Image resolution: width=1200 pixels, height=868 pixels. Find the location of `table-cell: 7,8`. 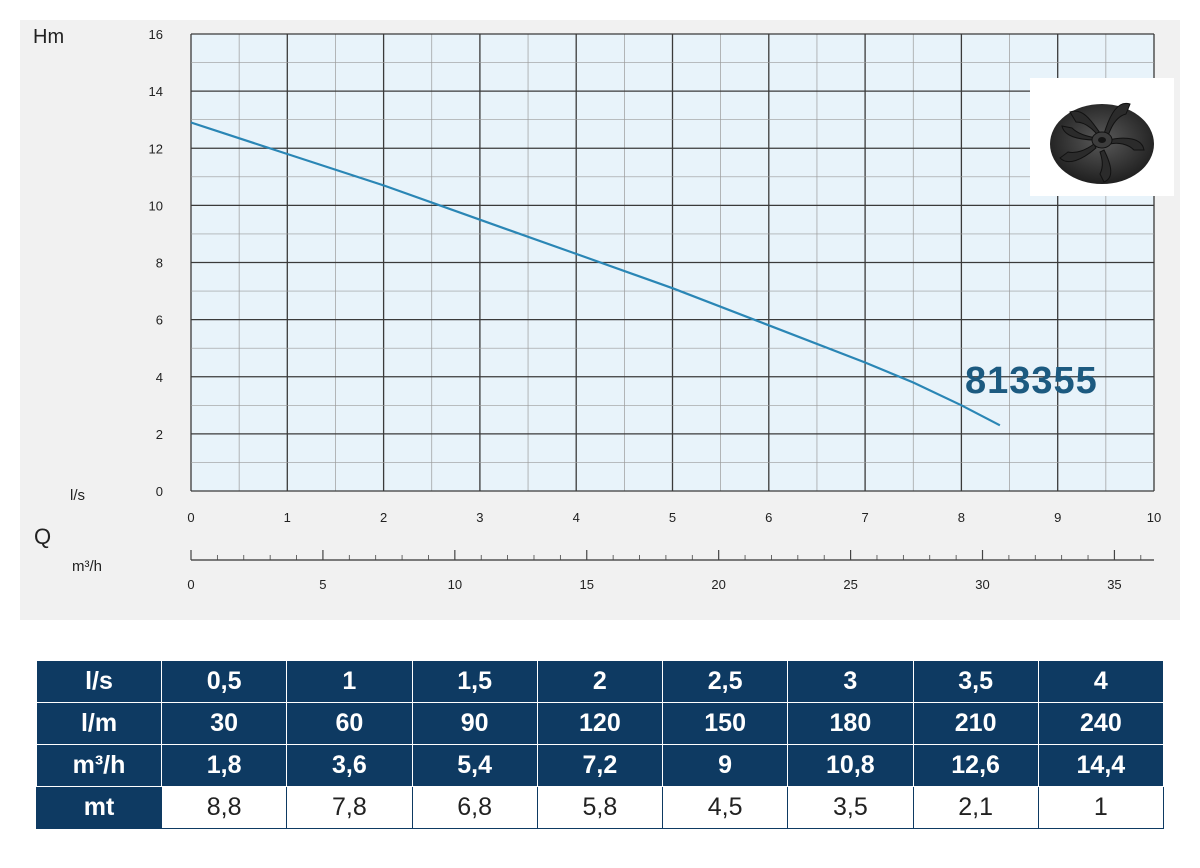

table-cell: 7,8 is located at coordinates (349, 807).